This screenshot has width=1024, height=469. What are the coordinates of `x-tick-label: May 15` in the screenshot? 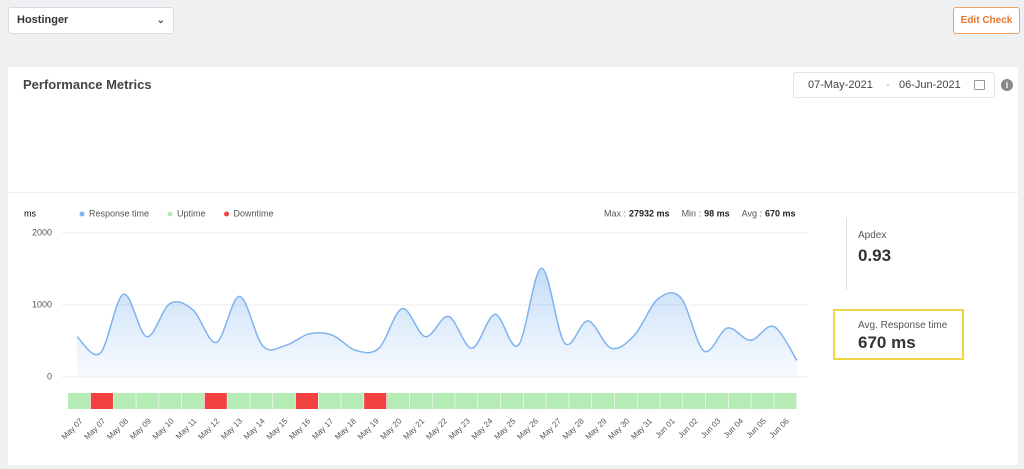 It's located at (277, 428).